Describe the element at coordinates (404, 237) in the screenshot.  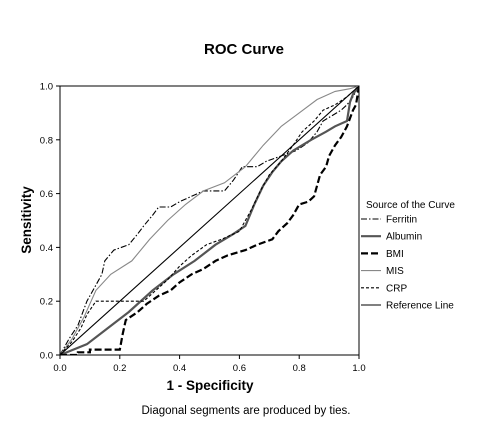
I see `legend-label-albumin: Albumin` at that location.